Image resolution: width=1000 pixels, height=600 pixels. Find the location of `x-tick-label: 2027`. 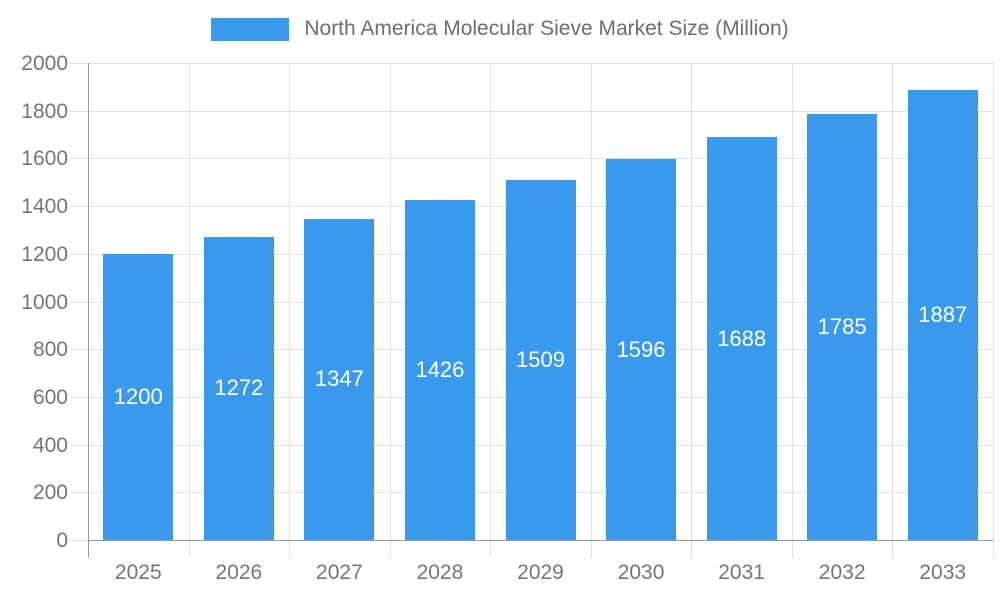

x-tick-label: 2027 is located at coordinates (339, 572).